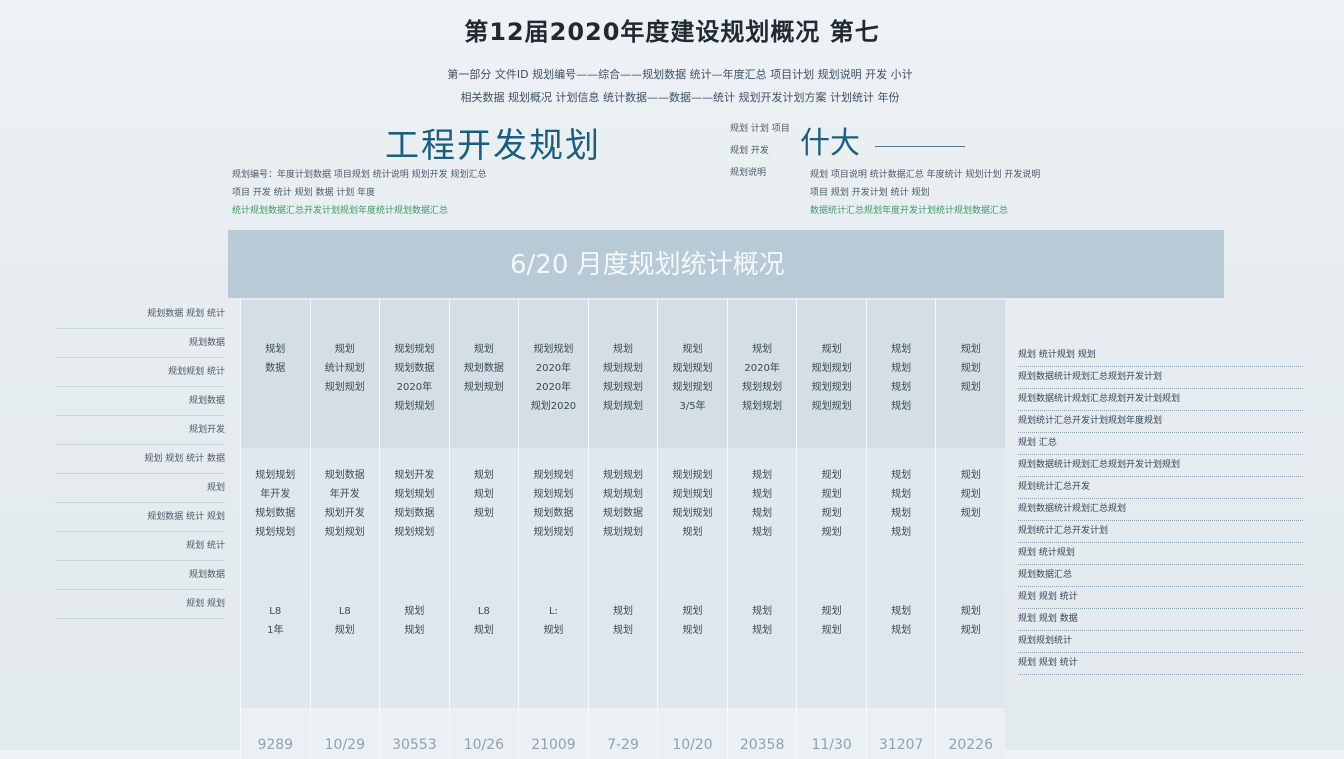 The width and height of the screenshot is (1344, 759). What do you see at coordinates (1160, 554) in the screenshot?
I see `note-line: 规划 统计规划` at bounding box center [1160, 554].